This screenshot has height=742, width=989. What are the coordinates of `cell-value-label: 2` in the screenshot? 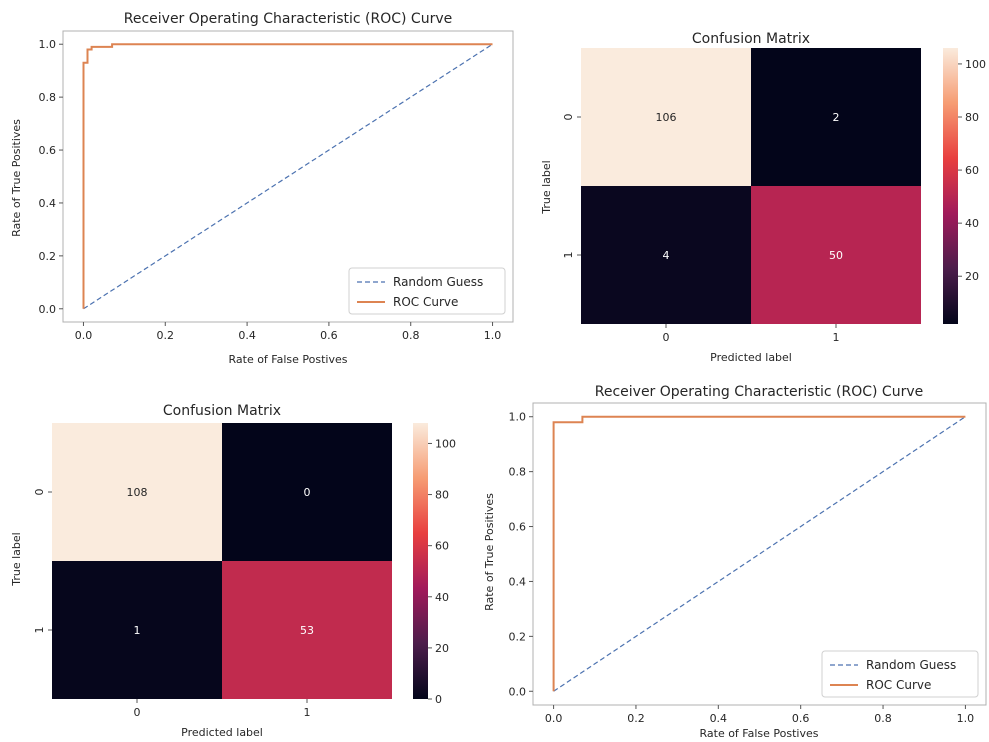 It's located at (836, 117).